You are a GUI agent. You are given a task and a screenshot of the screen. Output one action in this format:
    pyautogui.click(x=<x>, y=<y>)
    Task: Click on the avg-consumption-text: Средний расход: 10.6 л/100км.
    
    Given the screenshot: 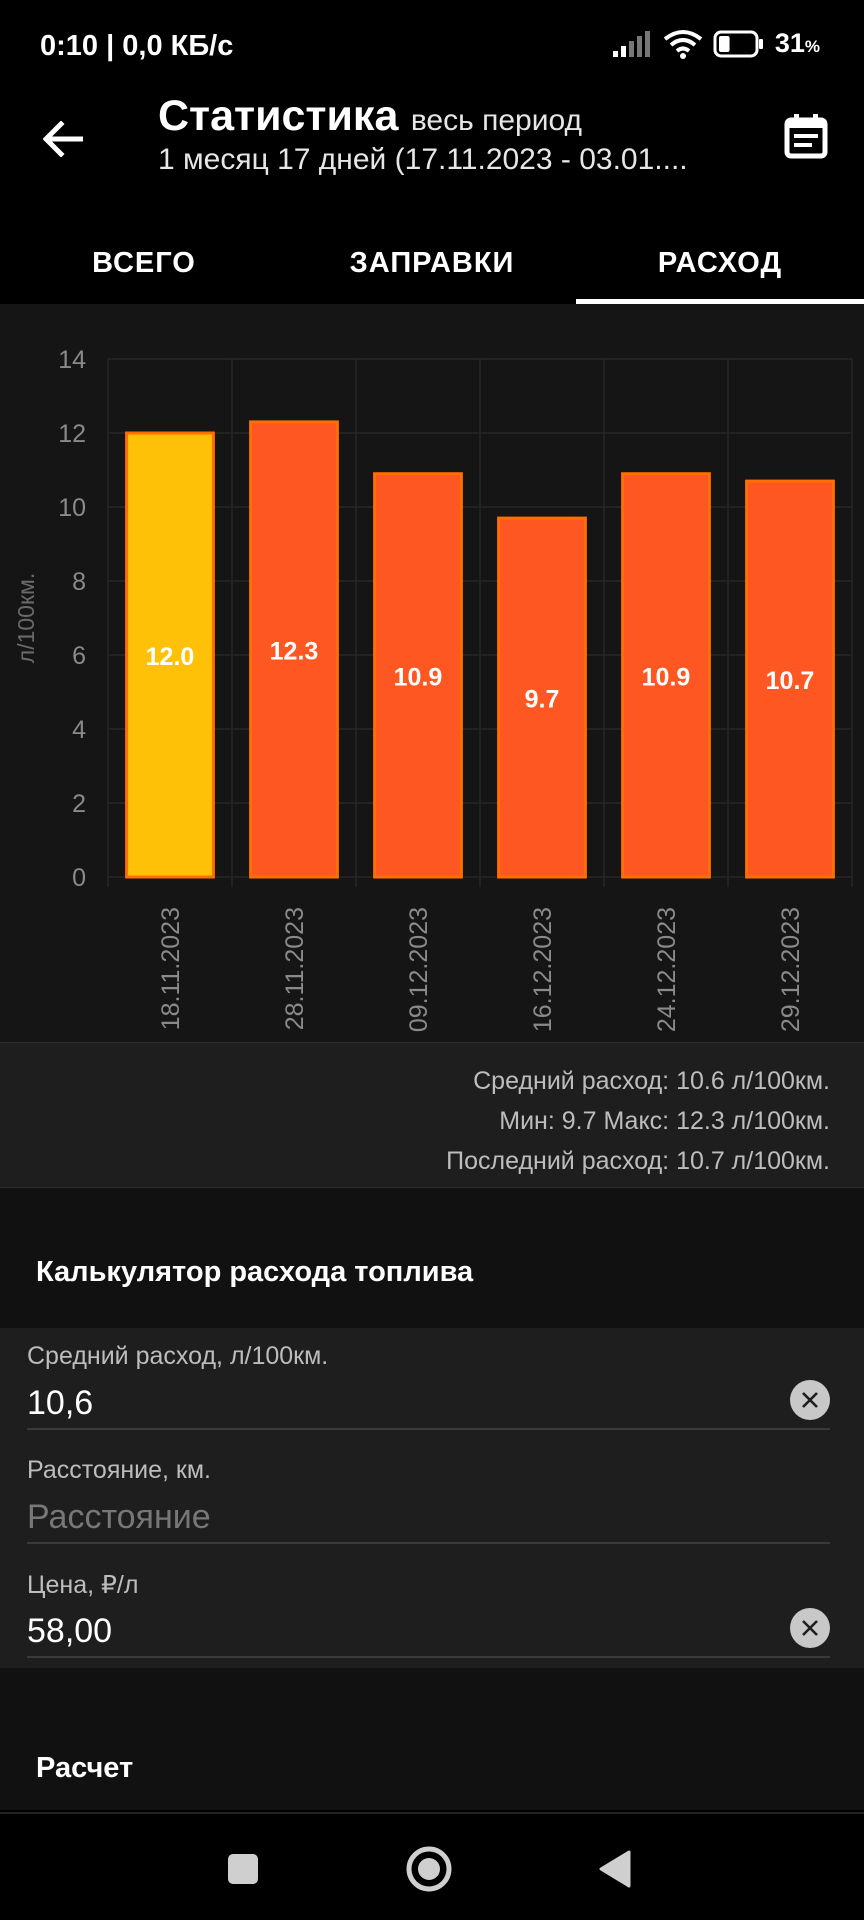 What is the action you would take?
    pyautogui.click(x=651, y=1081)
    